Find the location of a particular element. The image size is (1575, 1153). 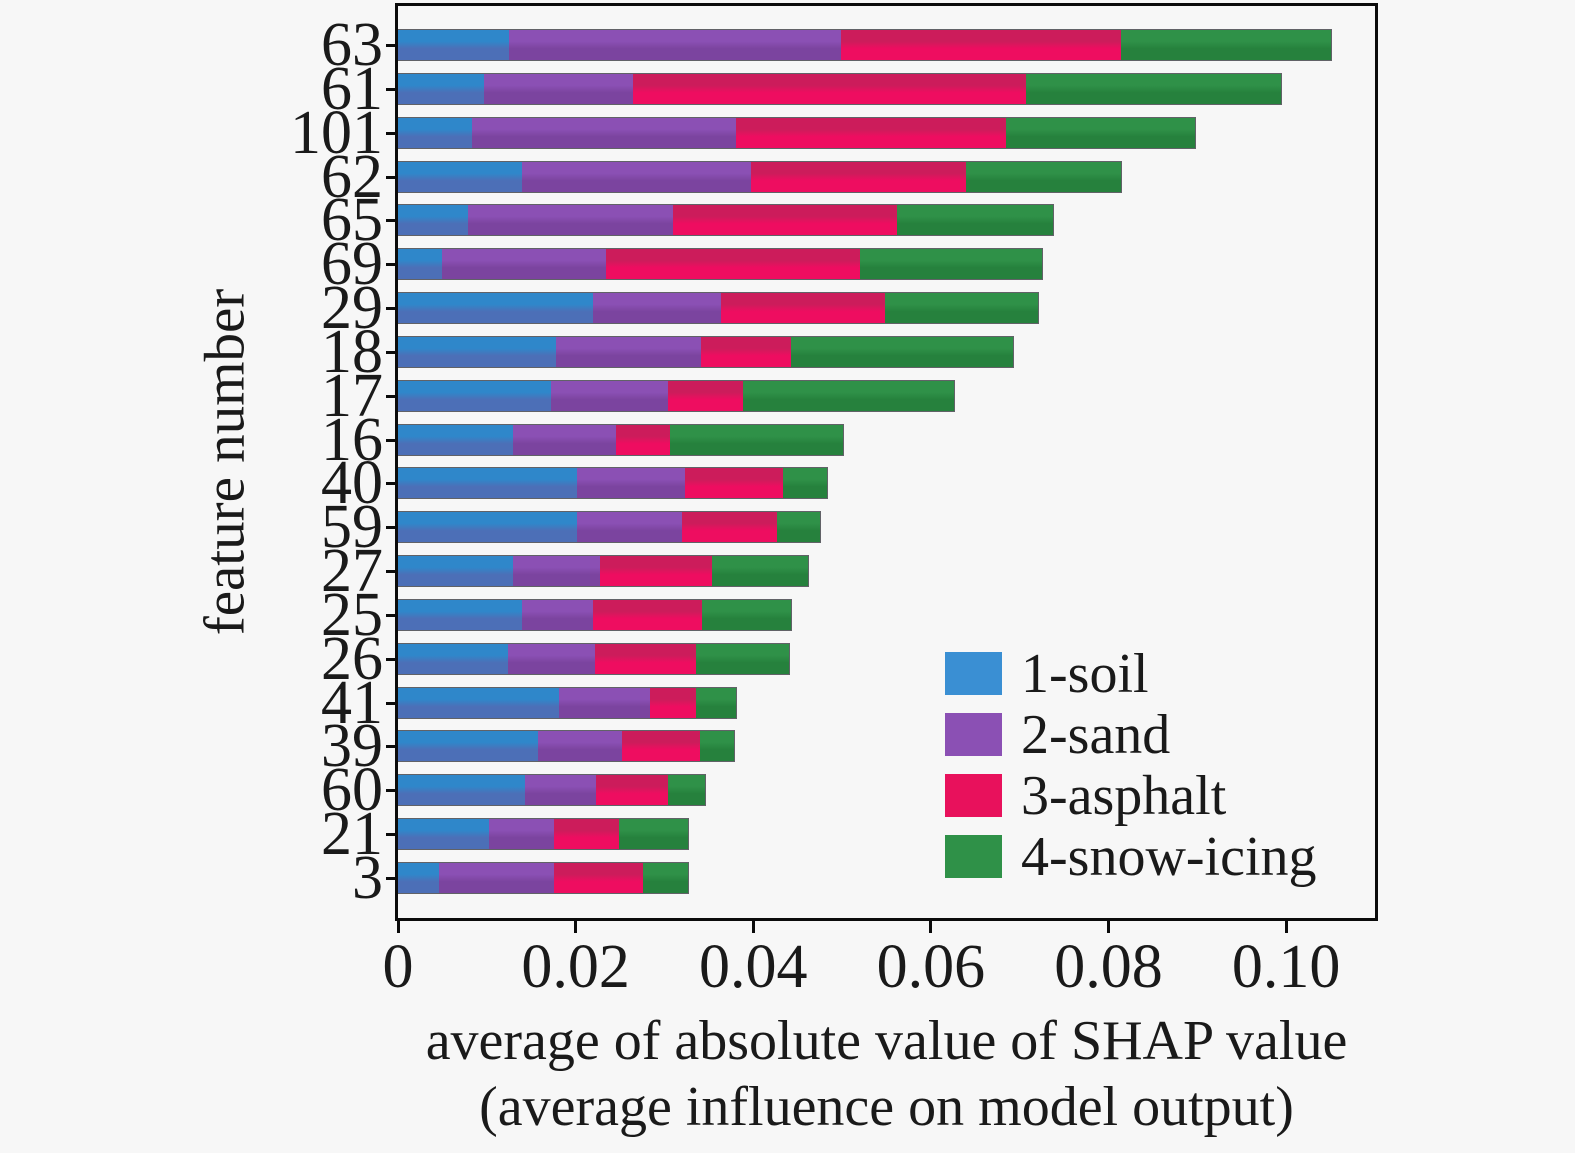

y-tick-label: 21 is located at coordinates (352, 834).